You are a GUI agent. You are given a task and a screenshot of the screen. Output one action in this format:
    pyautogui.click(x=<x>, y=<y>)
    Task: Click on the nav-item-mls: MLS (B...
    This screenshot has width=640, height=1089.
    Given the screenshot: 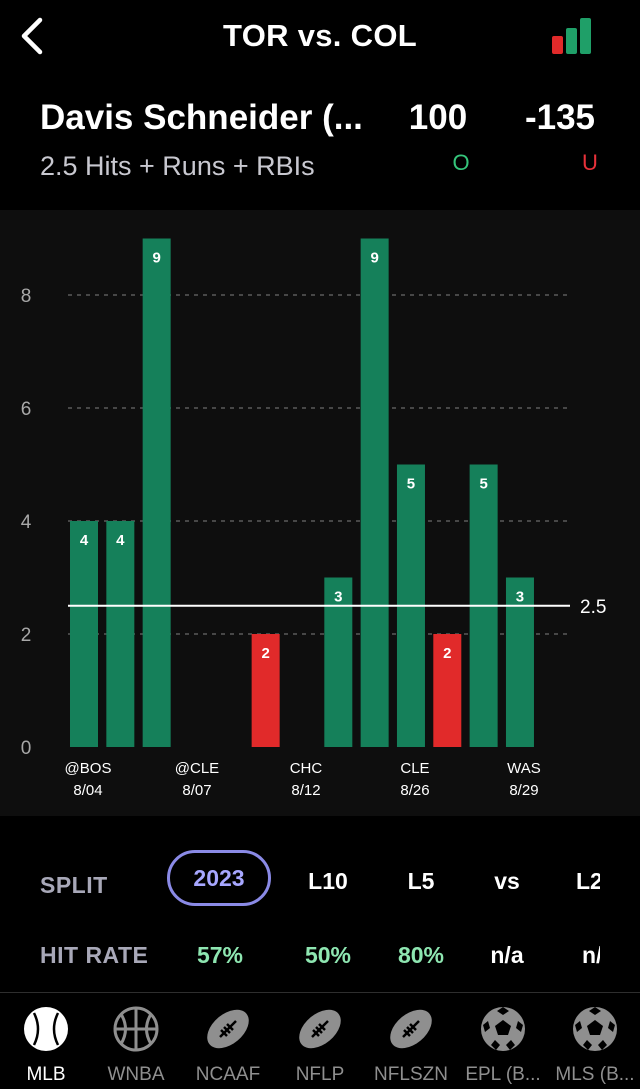 What is the action you would take?
    pyautogui.click(x=595, y=1041)
    